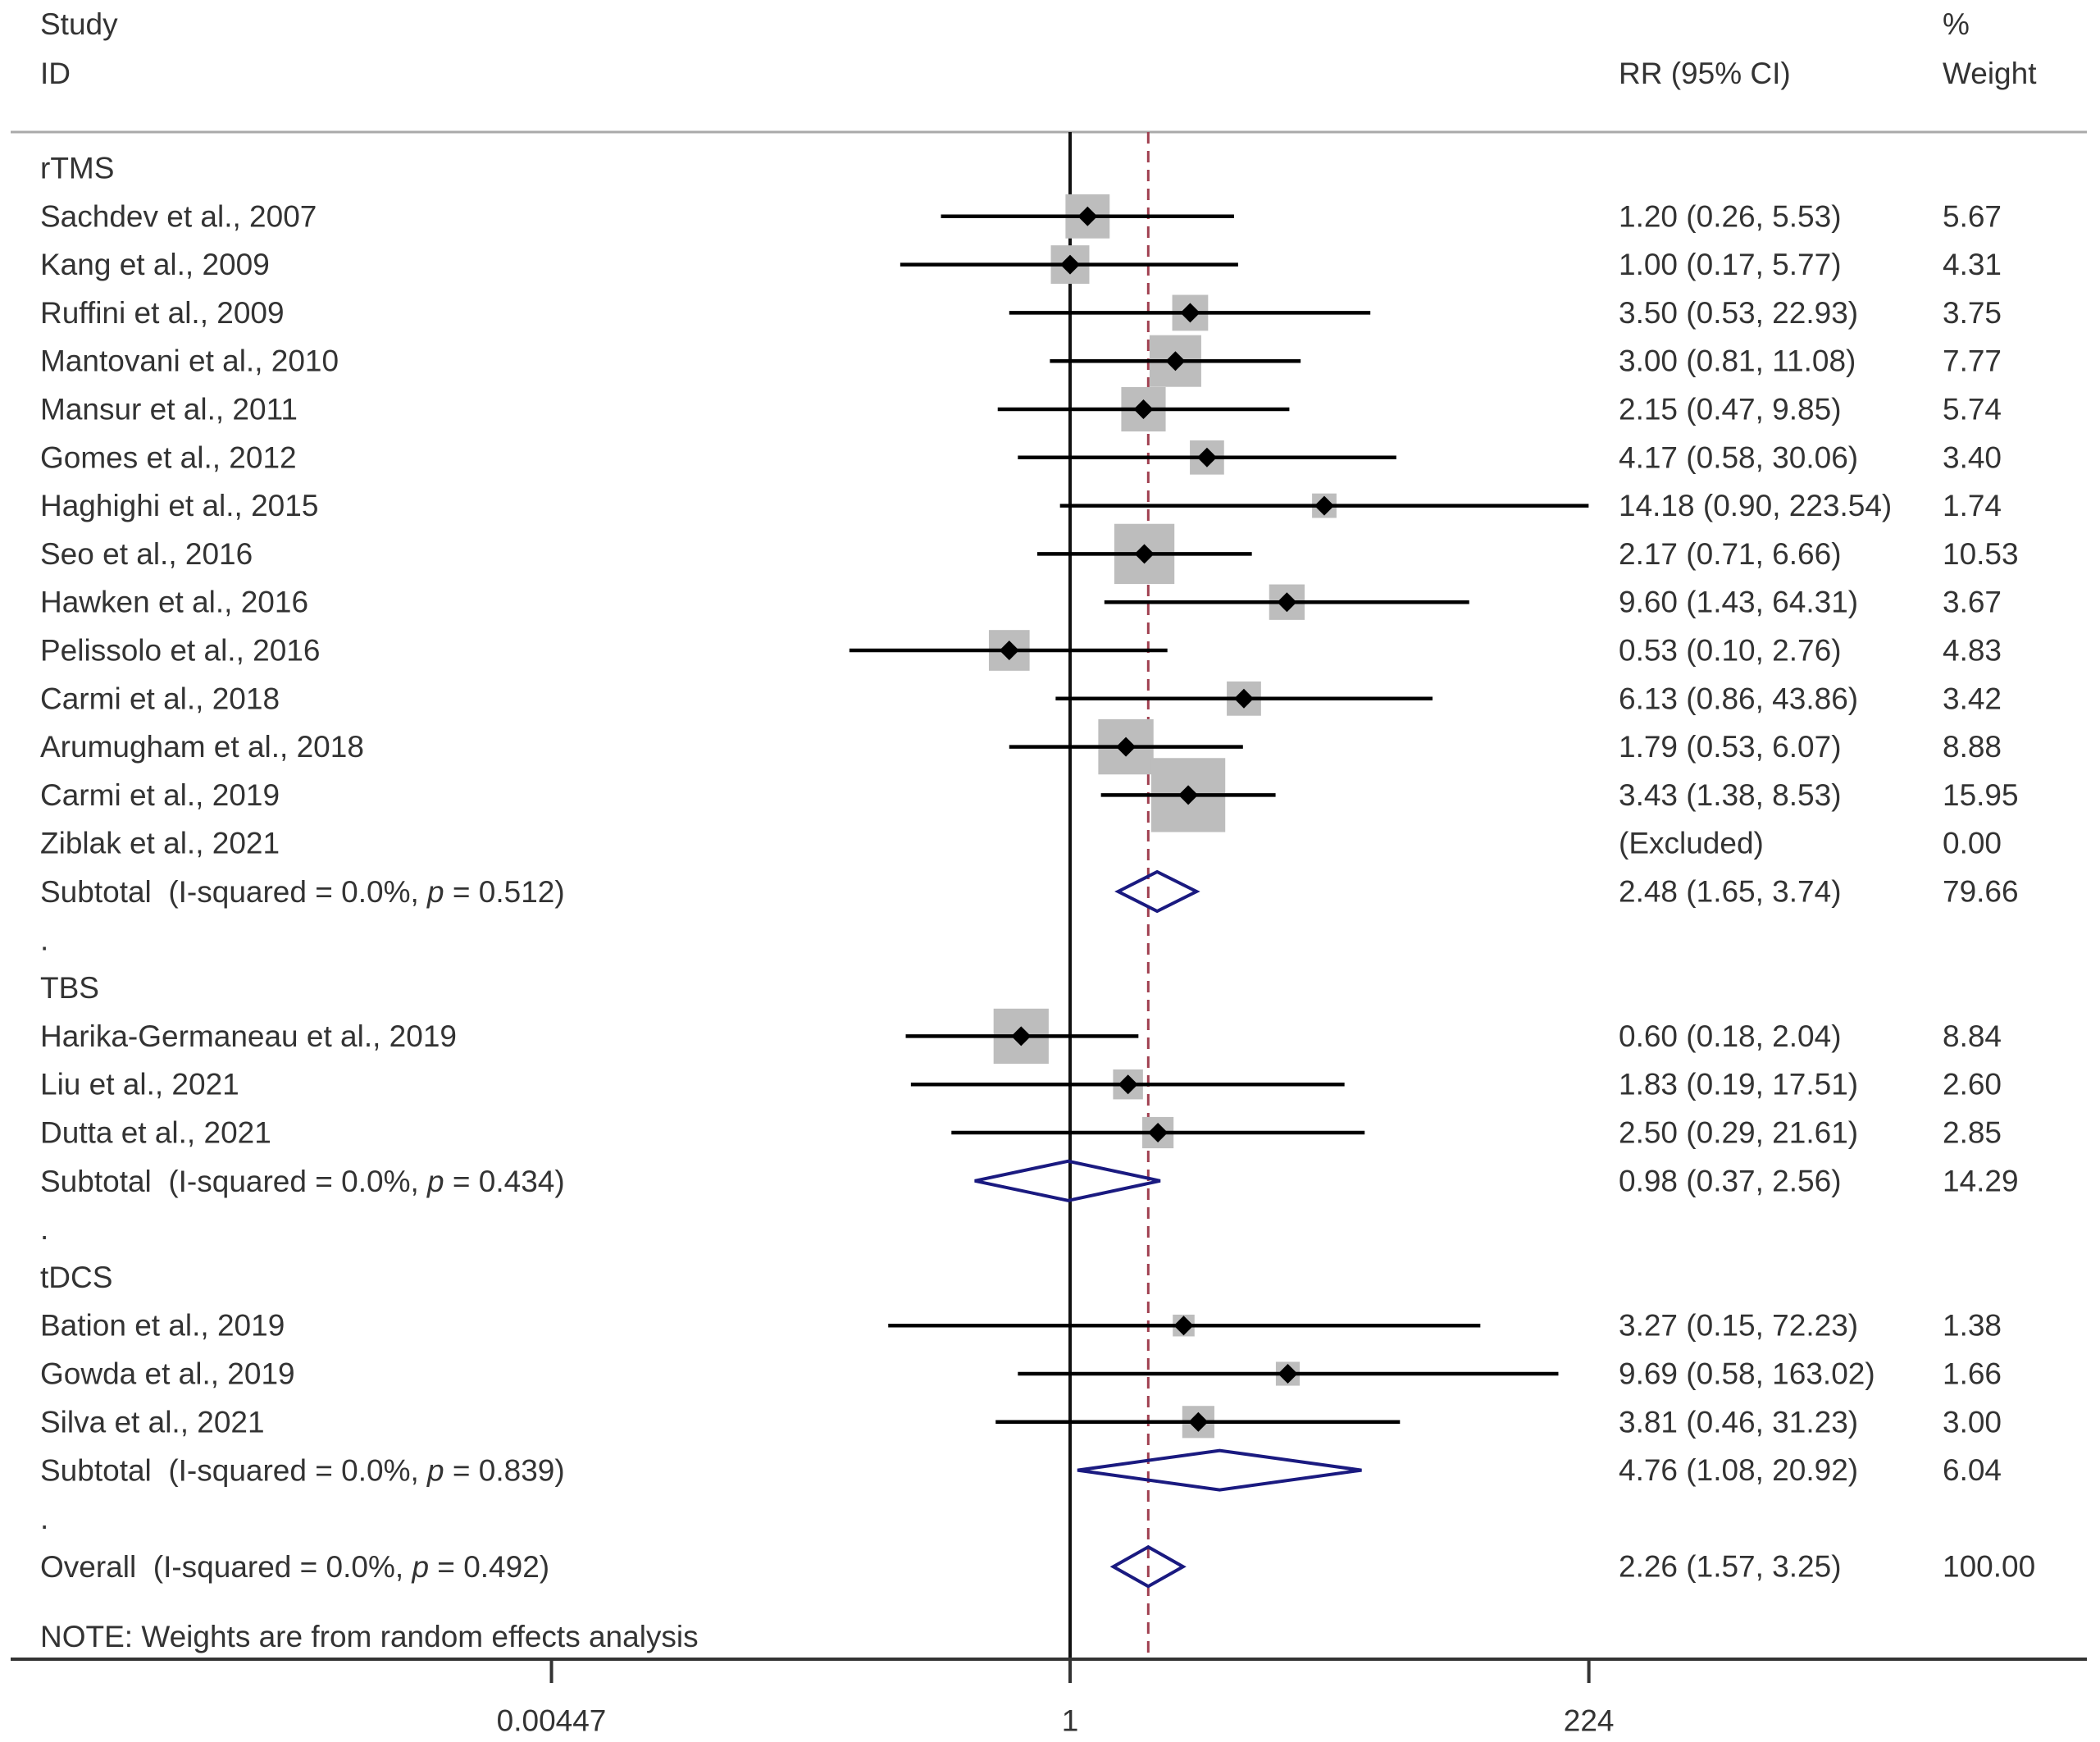 This screenshot has height=1742, width=2100. I want to click on study-weight-text: 7.77, so click(1972, 361).